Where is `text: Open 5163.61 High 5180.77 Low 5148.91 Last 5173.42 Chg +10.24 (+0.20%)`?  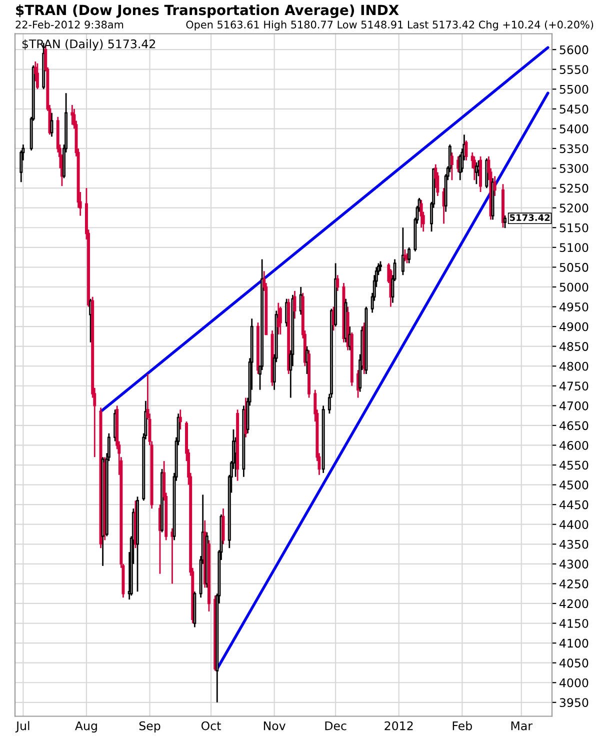
text: Open 5163.61 High 5180.77 Low 5148.91 Last 5173.42 Chg +10.24 (+0.20%) is located at coordinates (390, 25).